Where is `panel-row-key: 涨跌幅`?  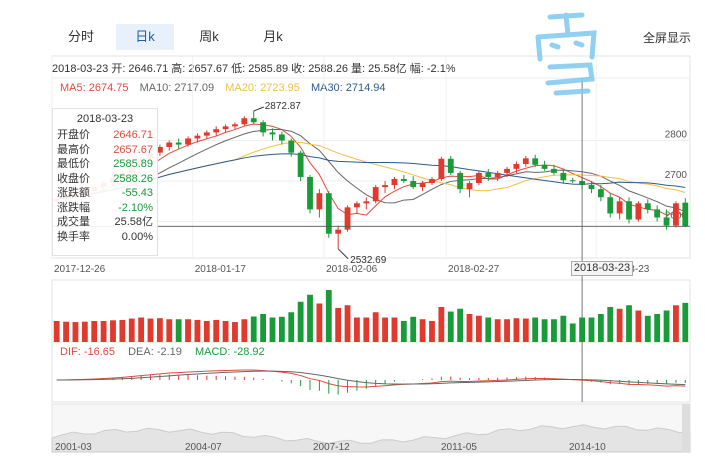
panel-row-key: 涨跌幅 is located at coordinates (73, 207).